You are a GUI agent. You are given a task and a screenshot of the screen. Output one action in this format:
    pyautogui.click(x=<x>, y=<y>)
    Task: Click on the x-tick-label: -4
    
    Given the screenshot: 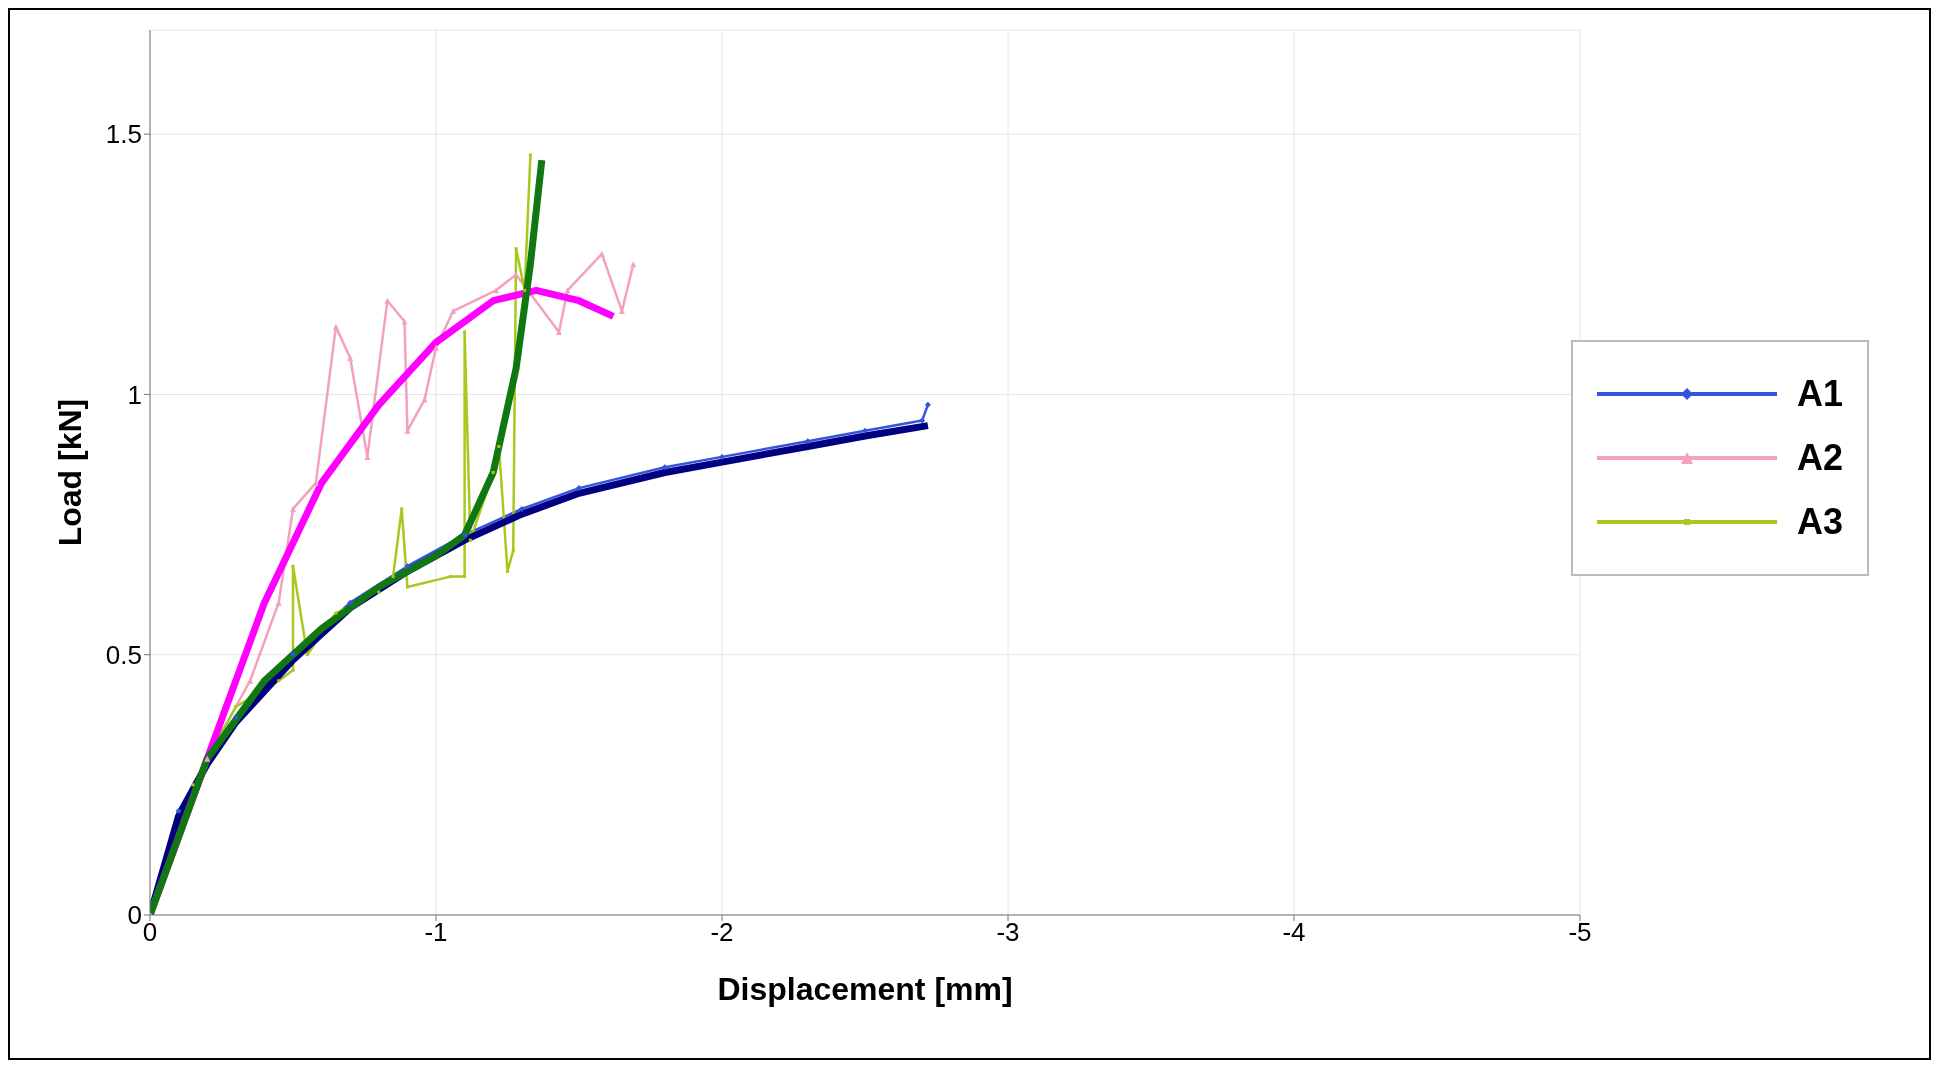 What is the action you would take?
    pyautogui.click(x=1294, y=932)
    